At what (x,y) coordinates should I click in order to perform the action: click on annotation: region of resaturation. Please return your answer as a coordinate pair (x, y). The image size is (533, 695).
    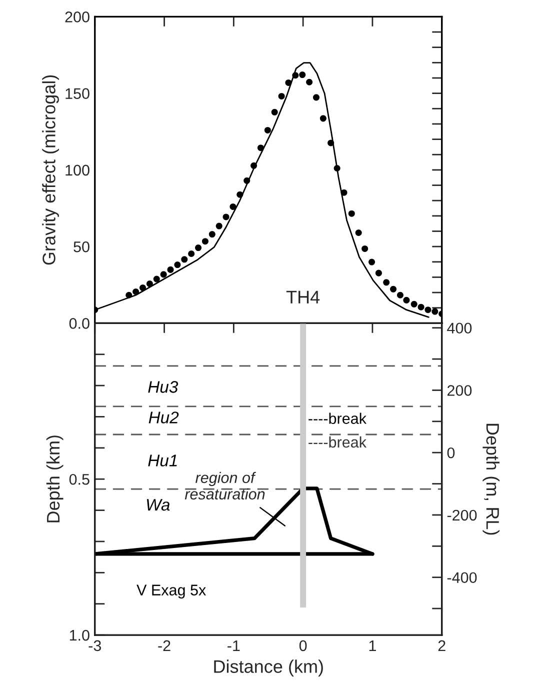
    Looking at the image, I should click on (224, 486).